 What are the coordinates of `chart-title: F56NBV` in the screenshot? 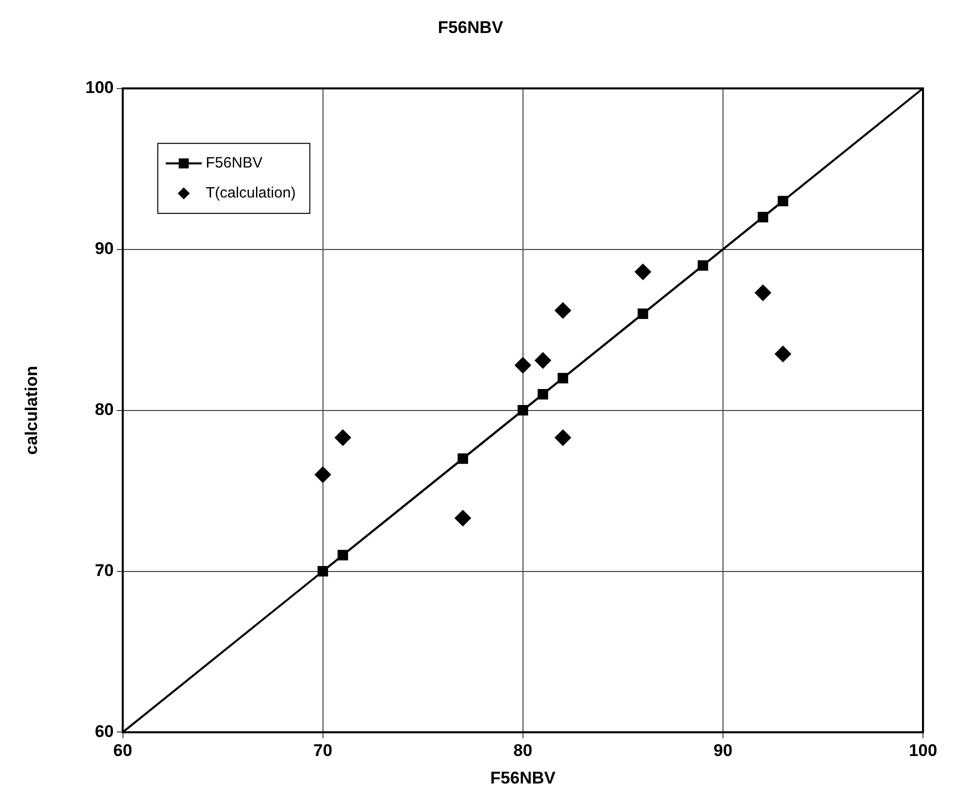 It's located at (471, 27).